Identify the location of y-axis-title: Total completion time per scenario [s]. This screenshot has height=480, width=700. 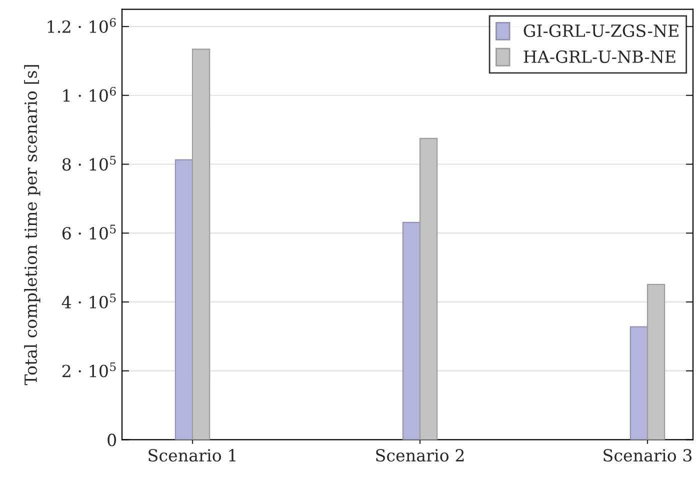
(32, 225).